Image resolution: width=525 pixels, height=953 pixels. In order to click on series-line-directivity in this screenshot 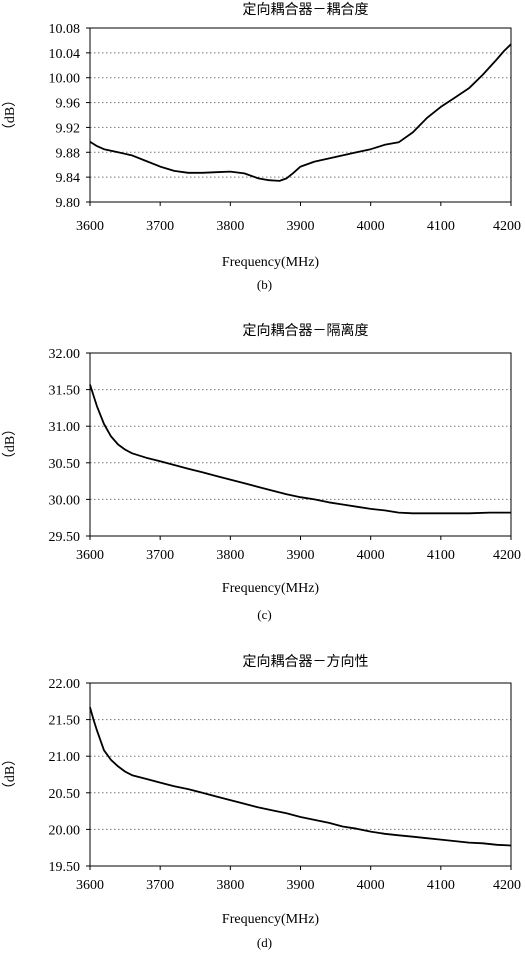, I will do `click(300, 776)`.